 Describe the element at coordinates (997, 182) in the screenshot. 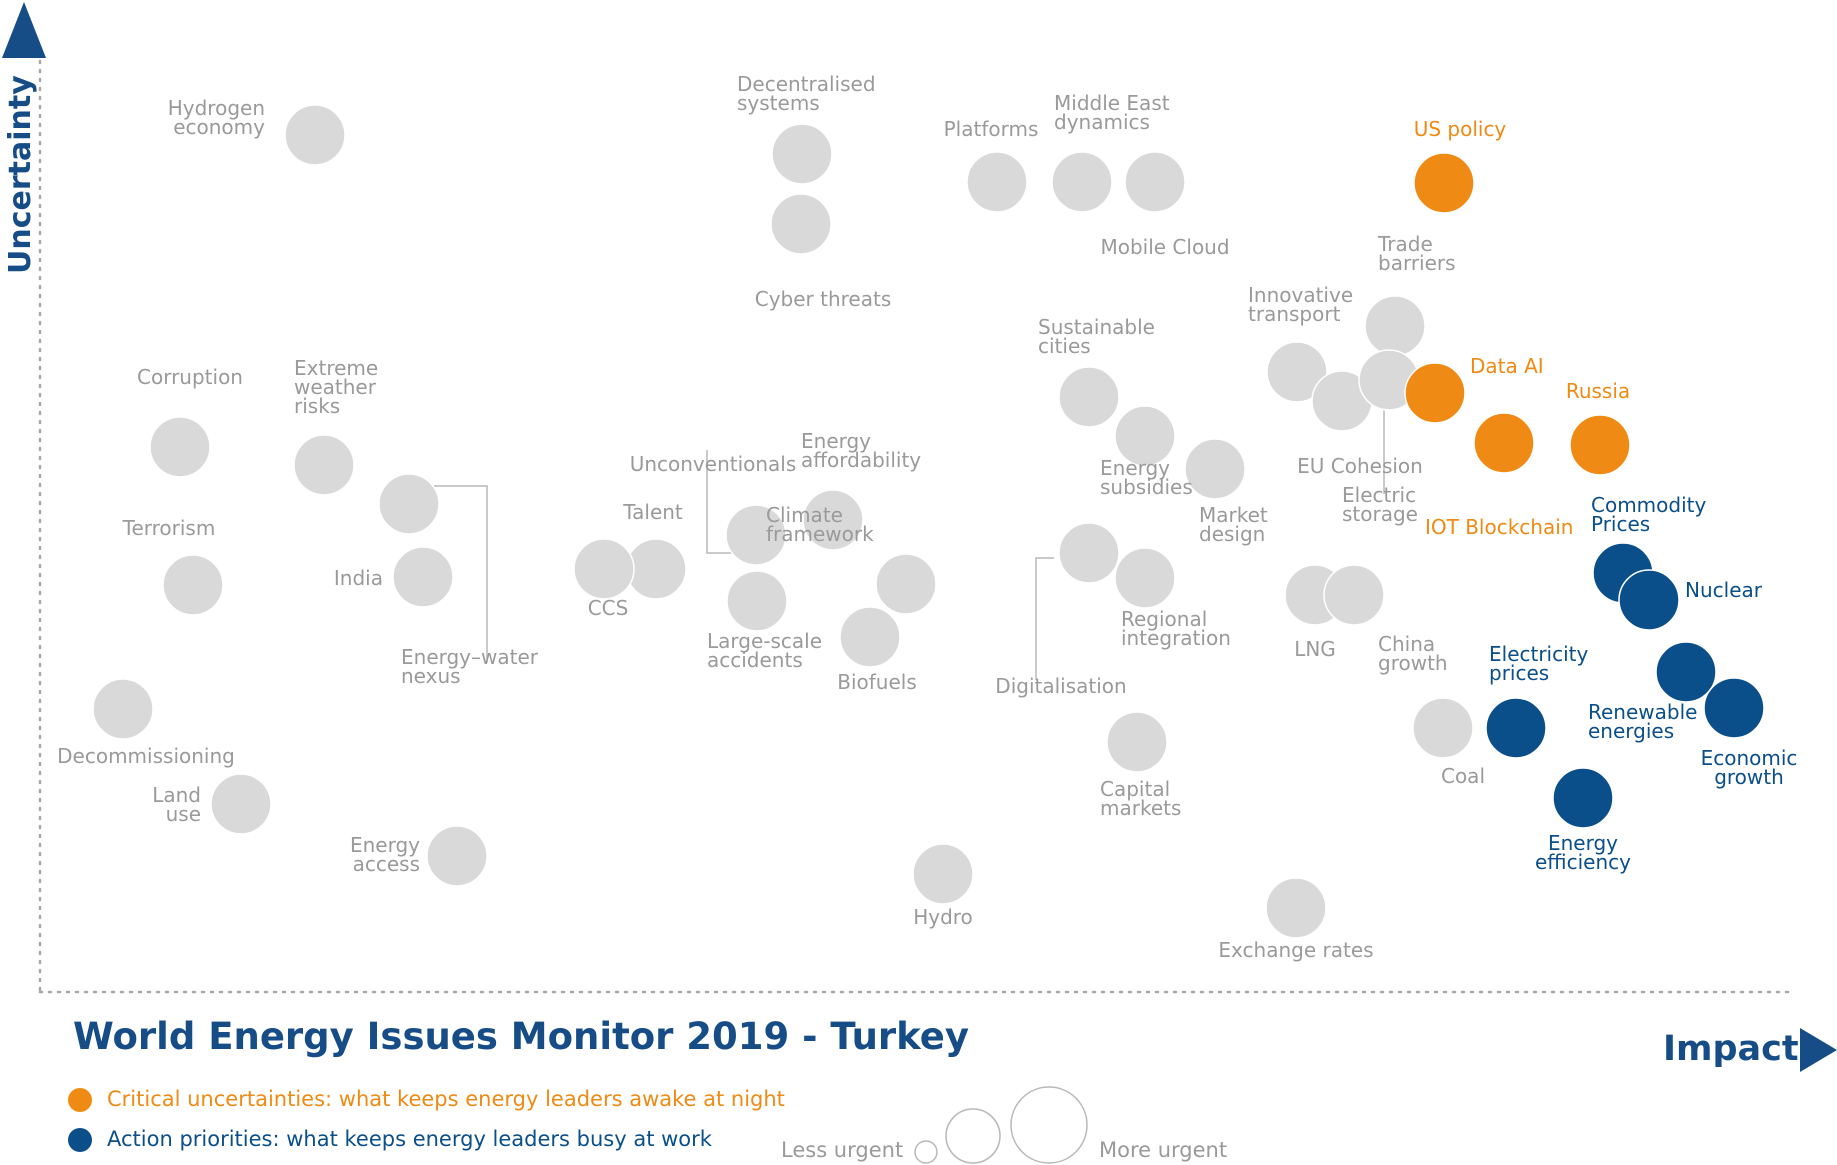

I see `bubble-platforms` at that location.